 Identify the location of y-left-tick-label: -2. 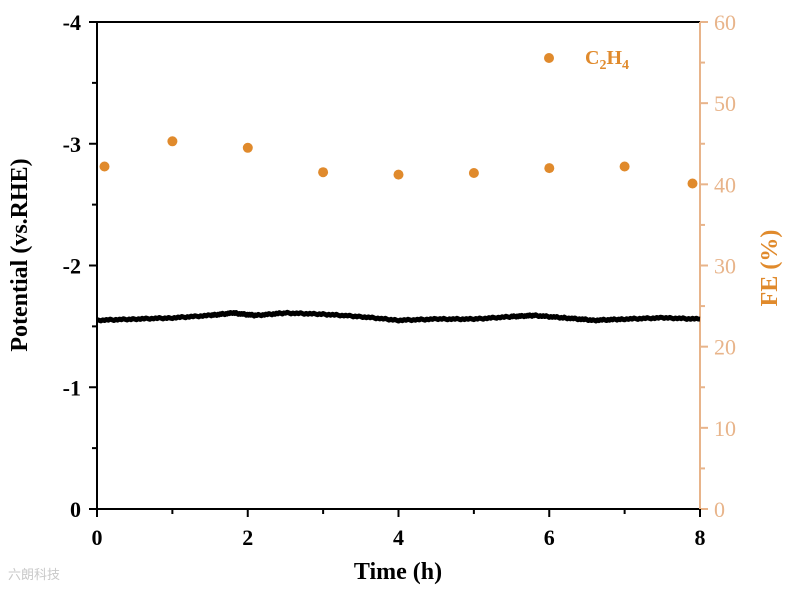
(72, 266).